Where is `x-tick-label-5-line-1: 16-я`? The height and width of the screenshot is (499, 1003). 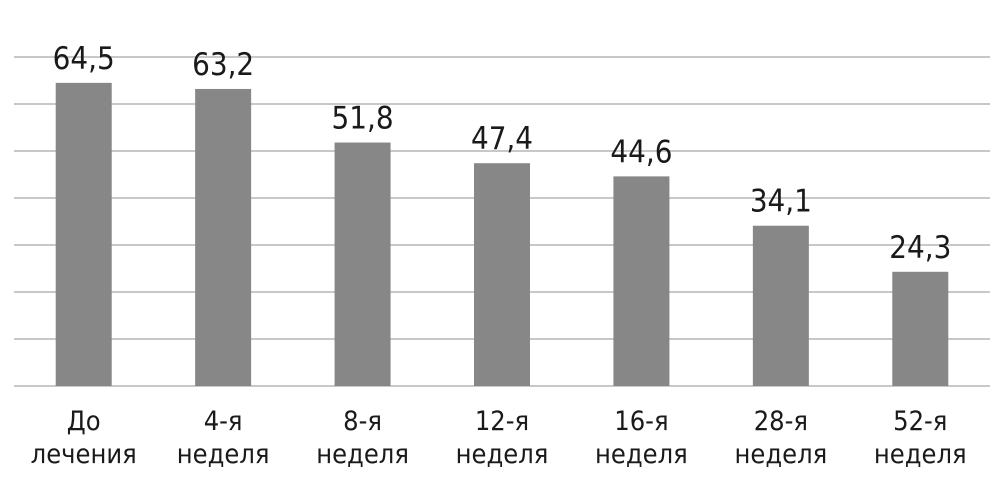
x-tick-label-5-line-1: 16-я is located at coordinates (641, 421).